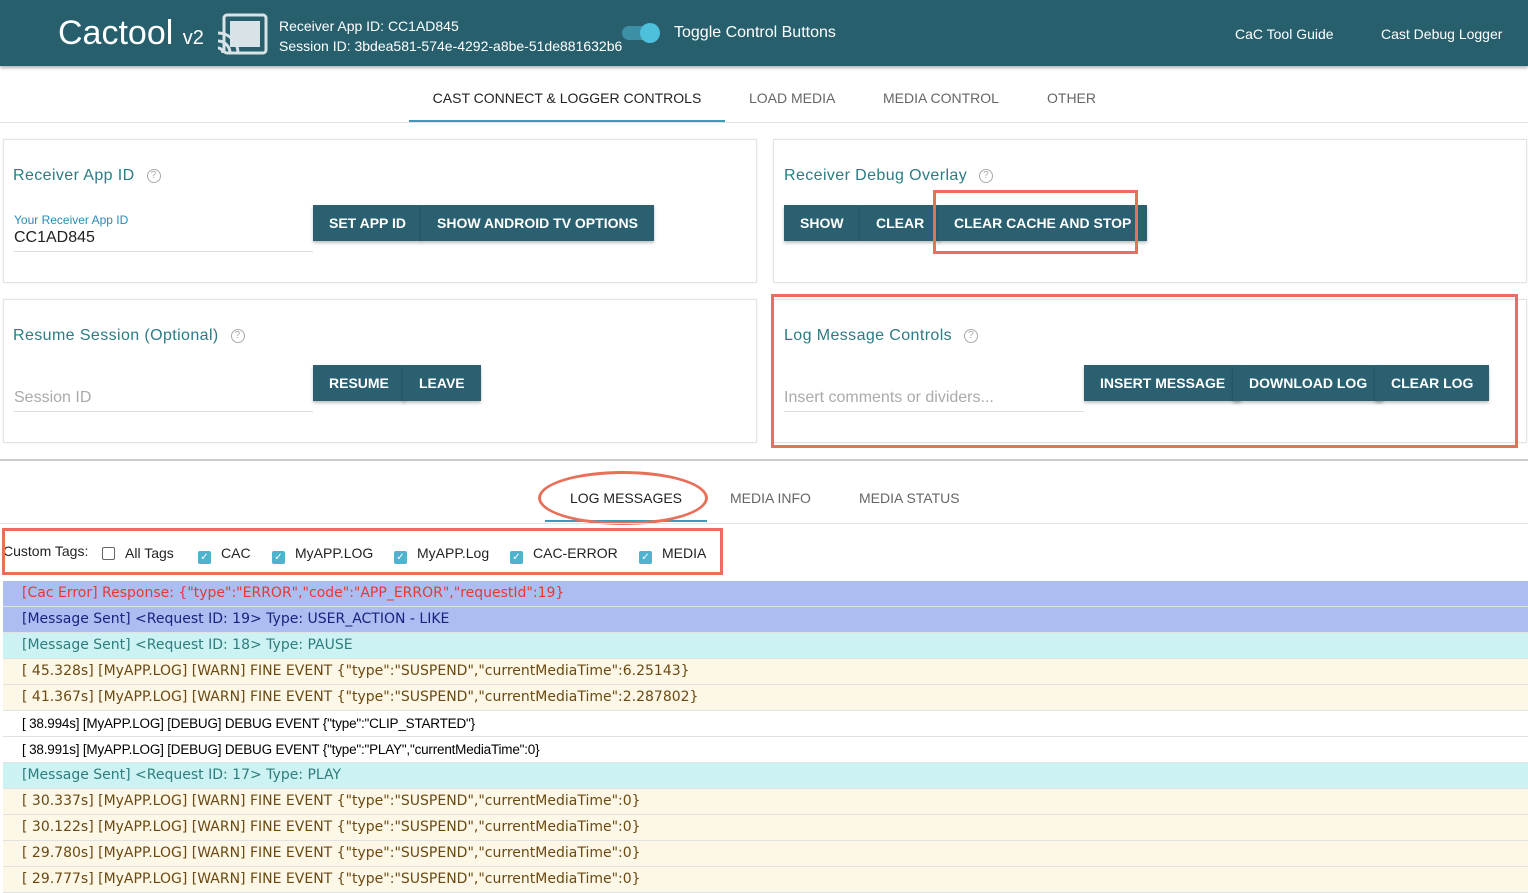 The image size is (1528, 893). Describe the element at coordinates (163, 240) in the screenshot. I see `receiver-app-id-input: CC1AD845` at that location.